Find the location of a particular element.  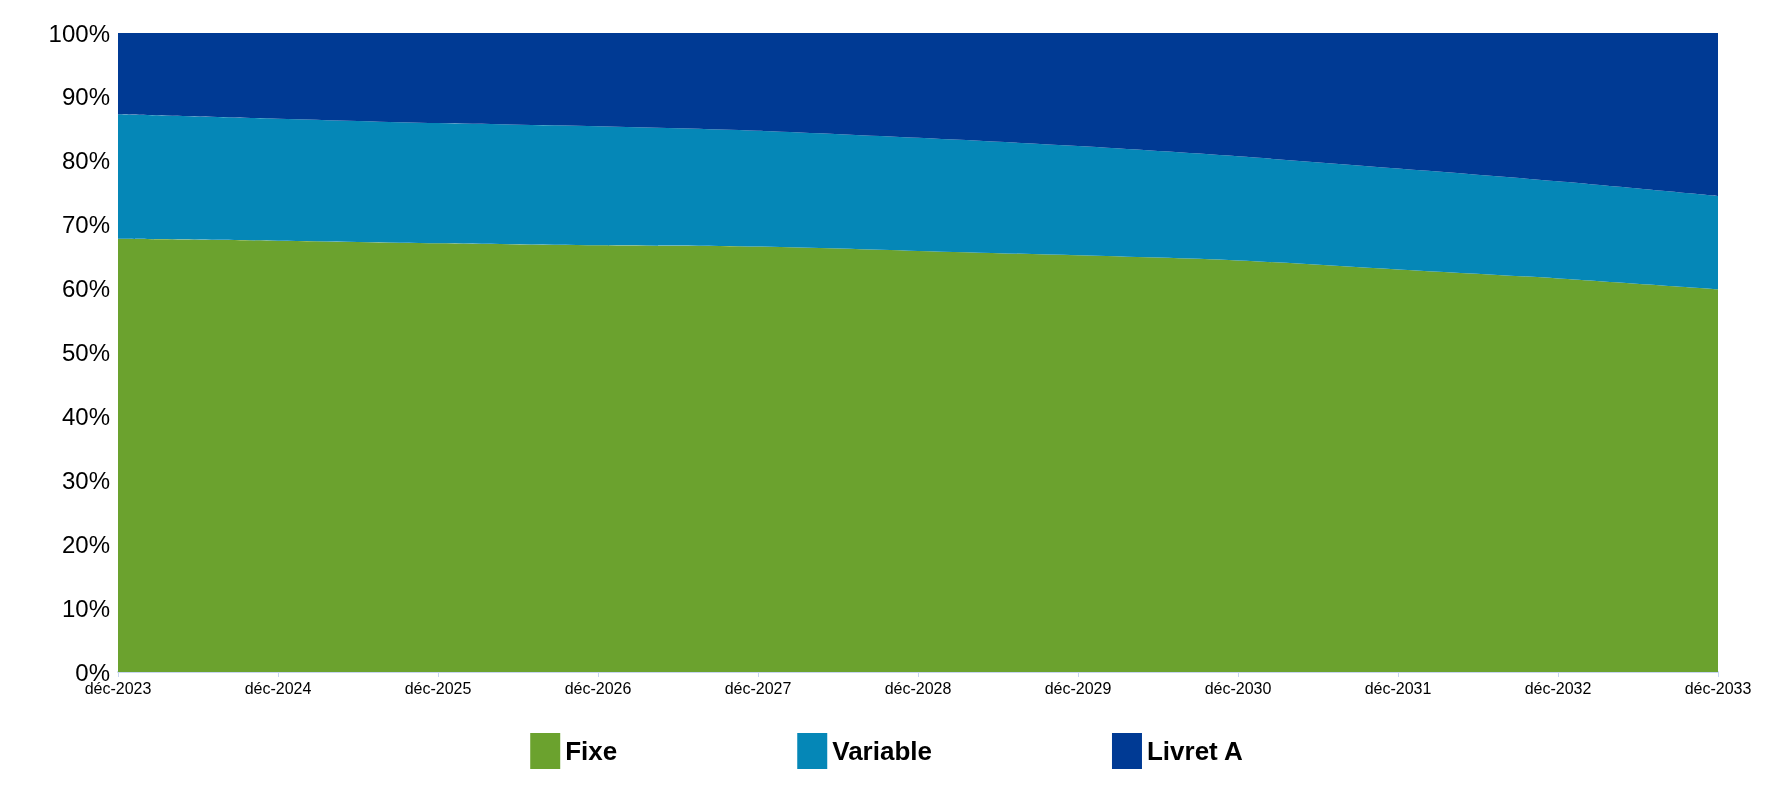

x-tick-label: déc-2030 is located at coordinates (1238, 688).